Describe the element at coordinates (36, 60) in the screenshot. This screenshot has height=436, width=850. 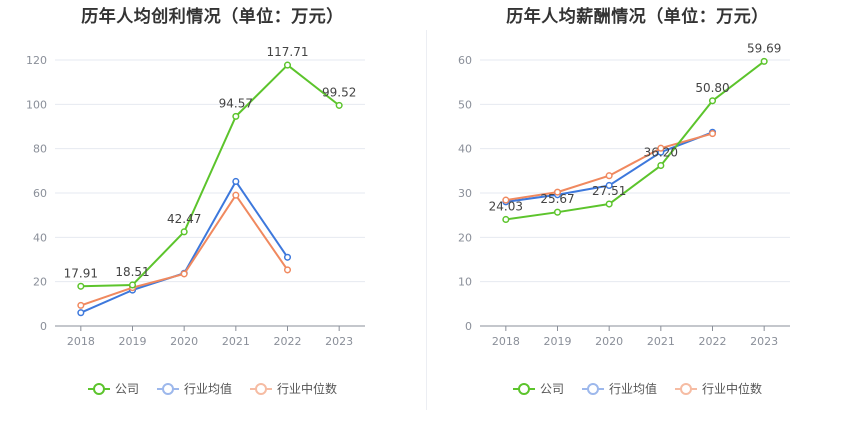
I see `y-tick-label: 120` at that location.